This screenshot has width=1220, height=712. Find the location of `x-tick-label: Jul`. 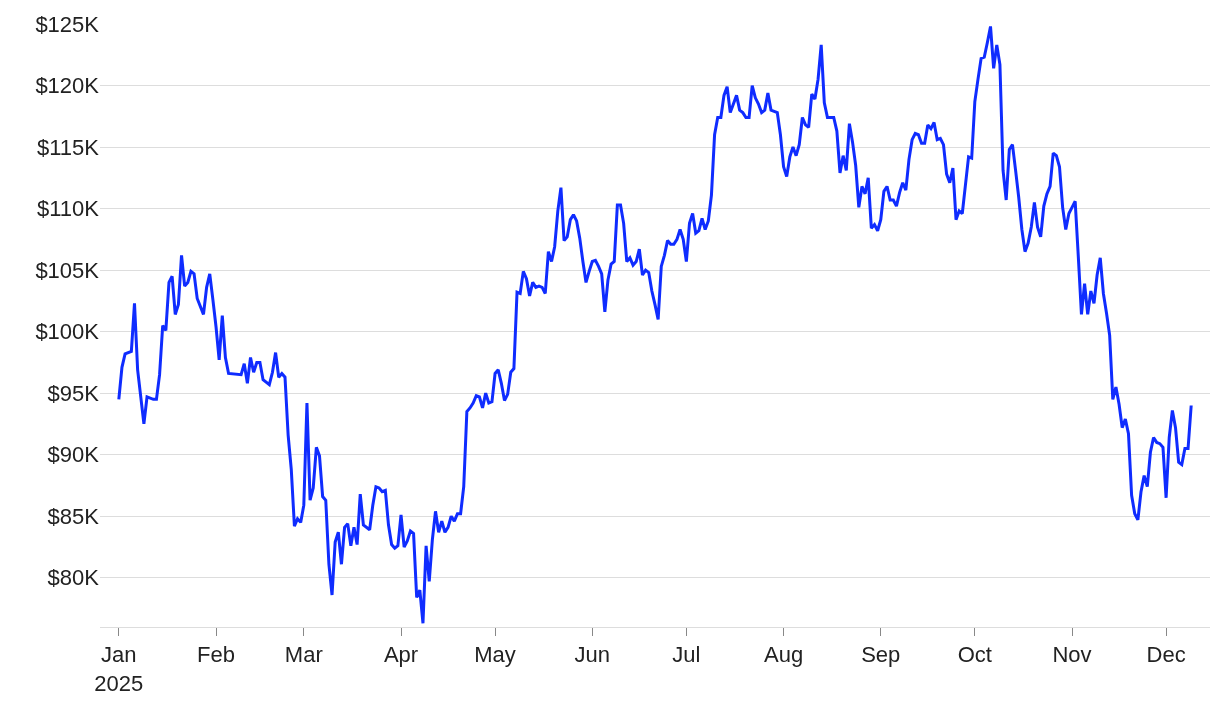

x-tick-label: Jul is located at coordinates (686, 655).